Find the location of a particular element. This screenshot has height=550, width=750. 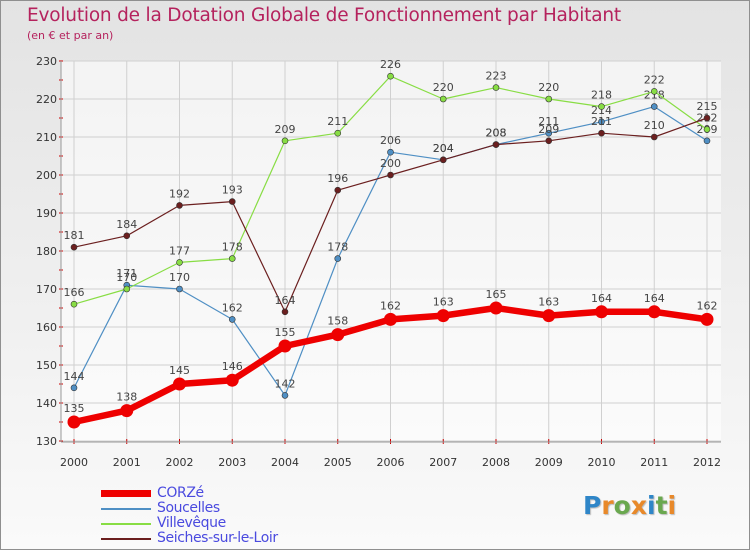

data-label: 166 is located at coordinates (74, 292).